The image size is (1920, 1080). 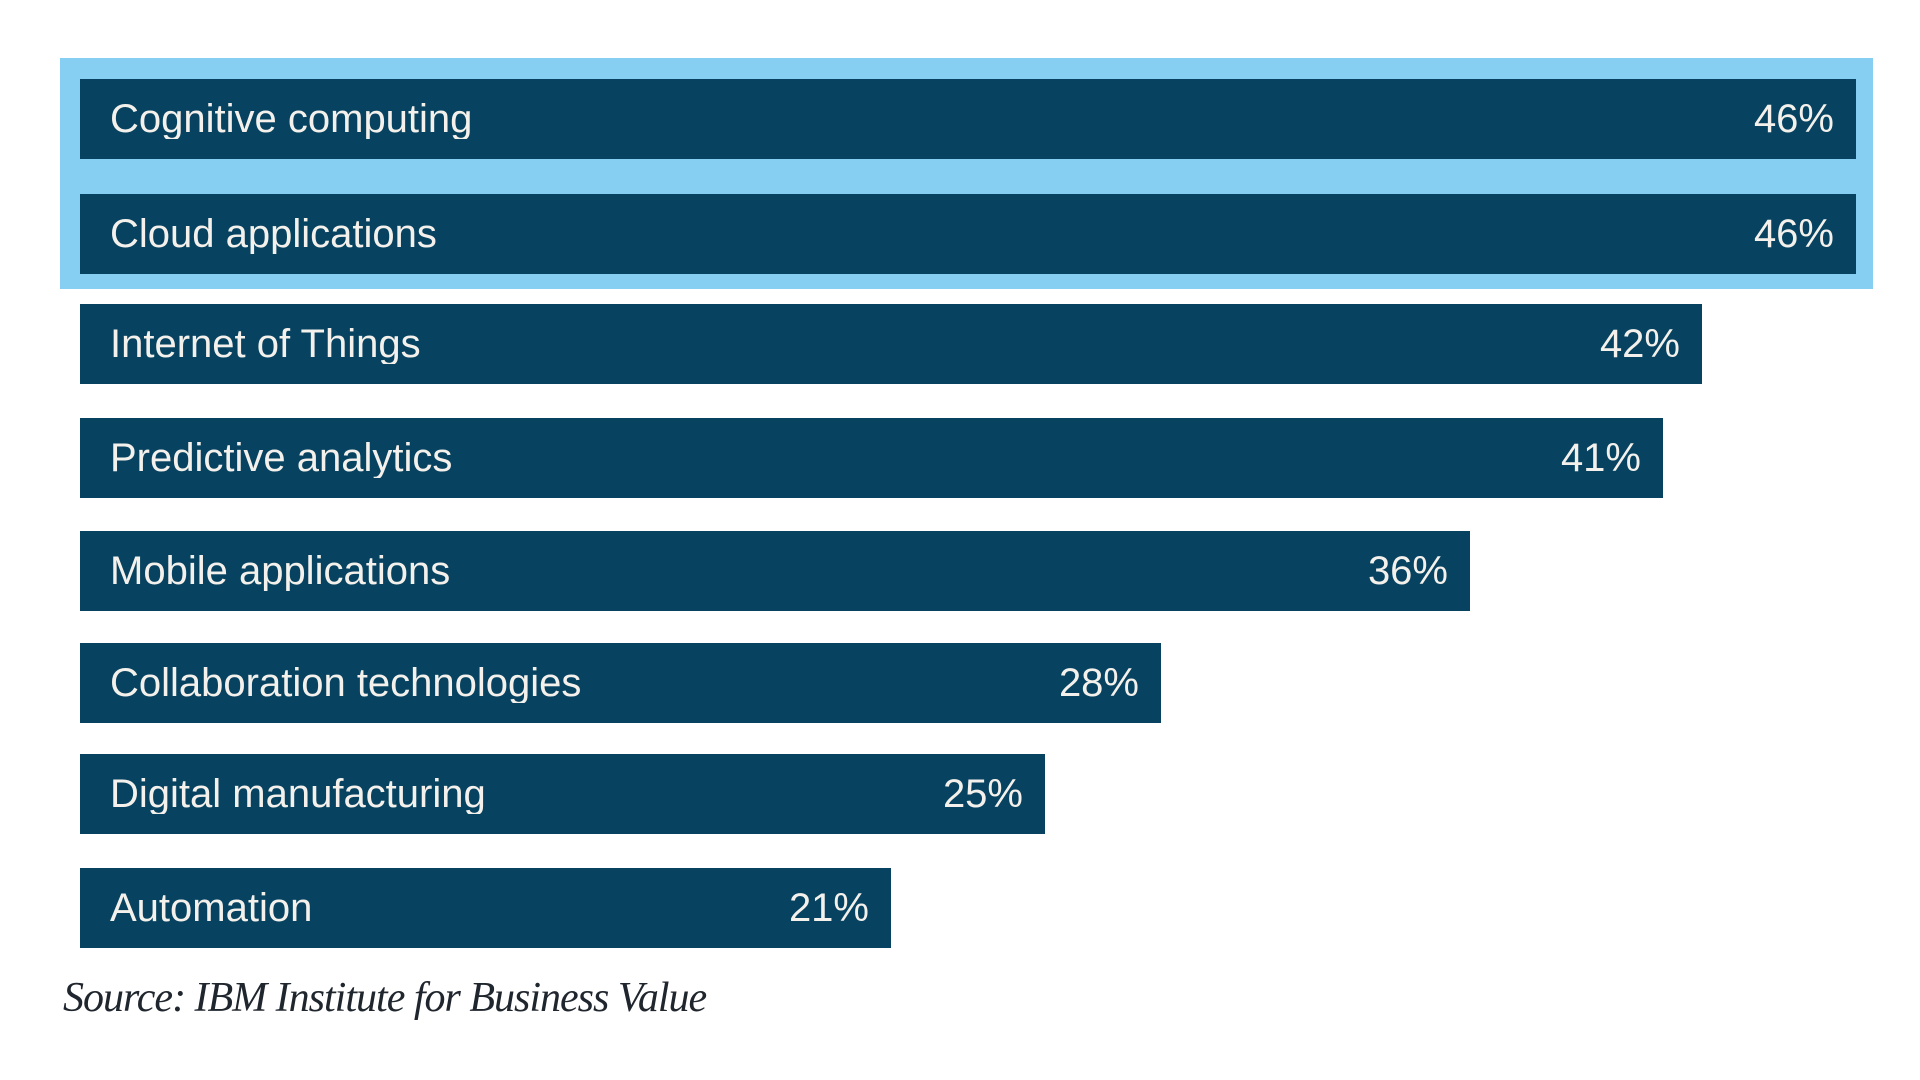 I want to click on bar-row: Collaboration technologies 28%, so click(x=620, y=683).